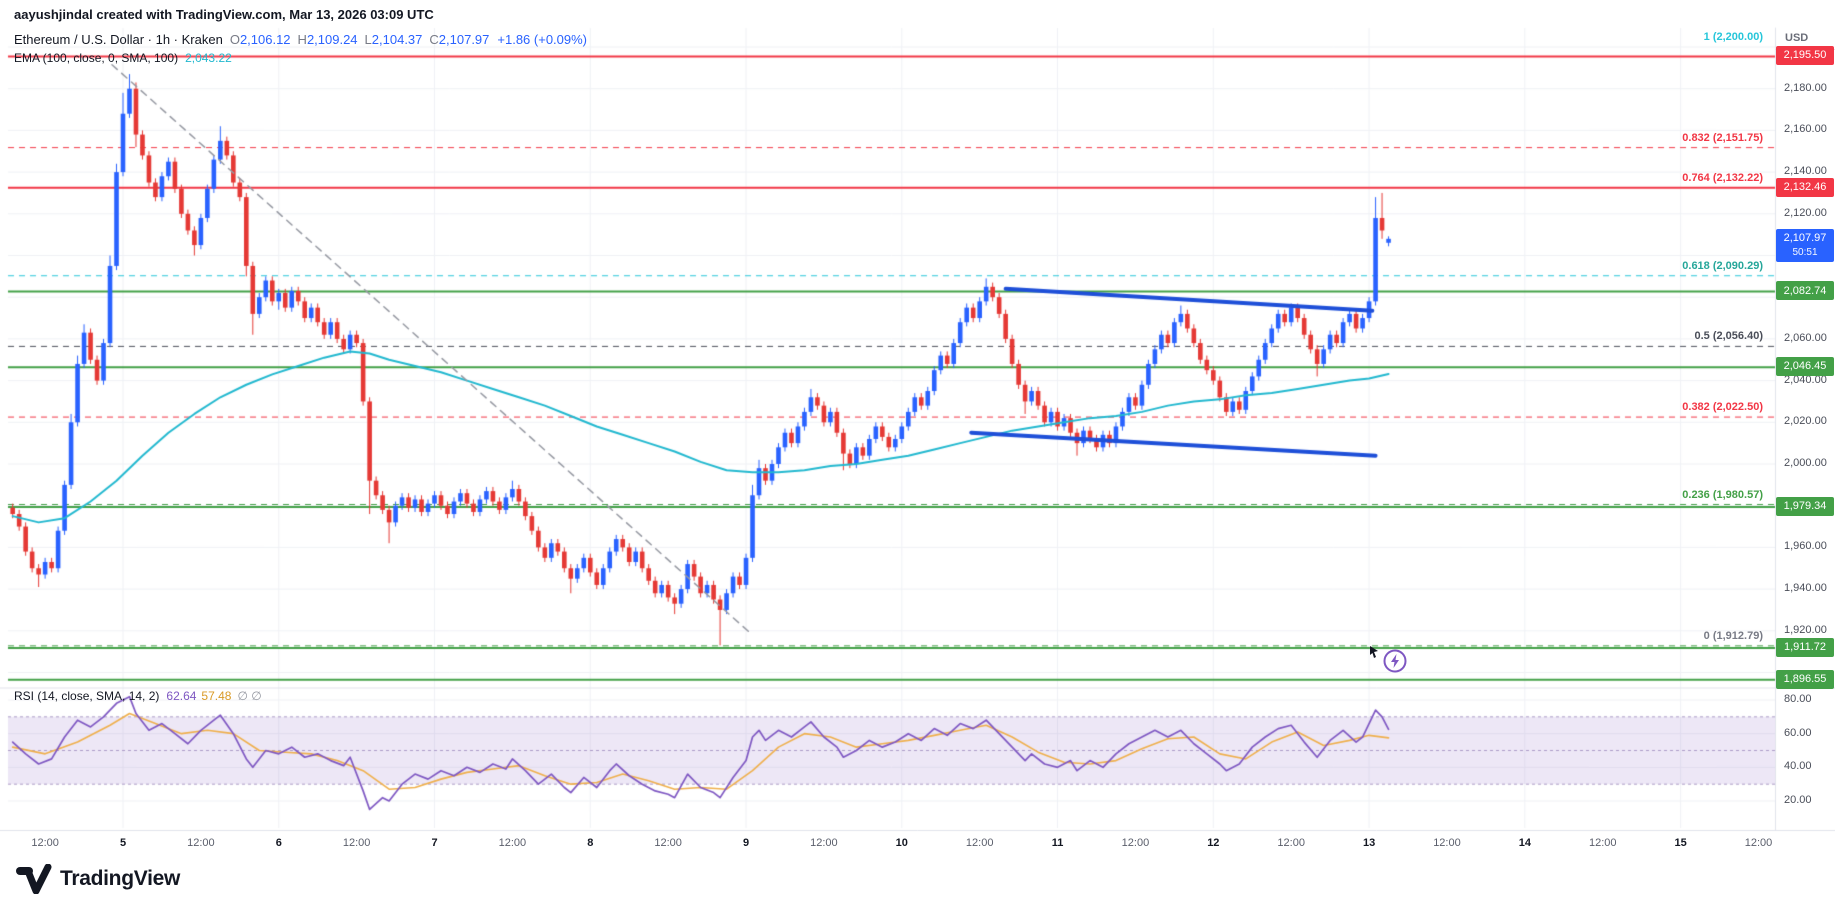 Image resolution: width=1835 pixels, height=917 pixels. What do you see at coordinates (901, 843) in the screenshot?
I see `time-tick-day: 10` at bounding box center [901, 843].